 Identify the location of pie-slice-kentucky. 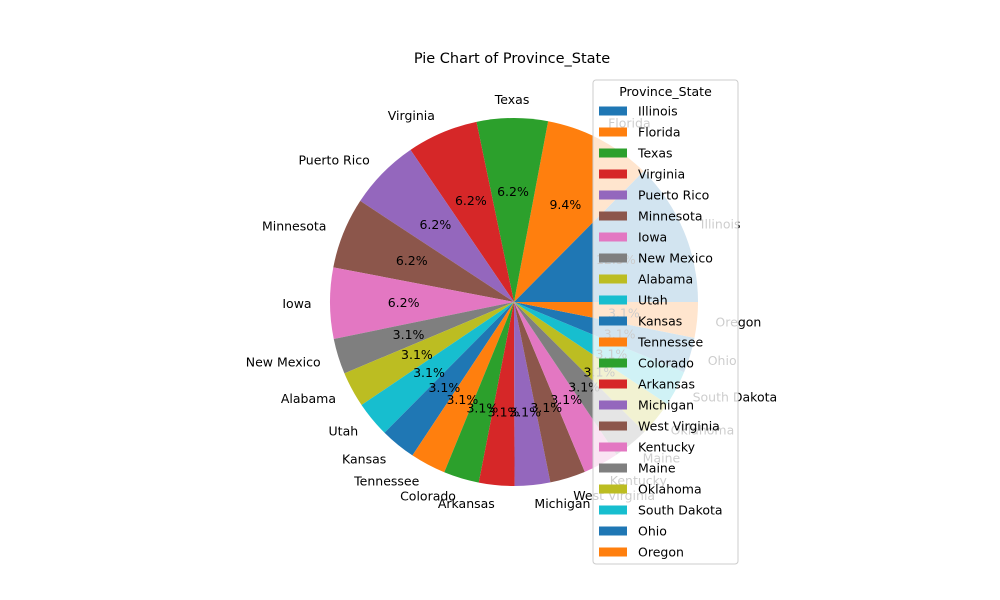
(565, 387).